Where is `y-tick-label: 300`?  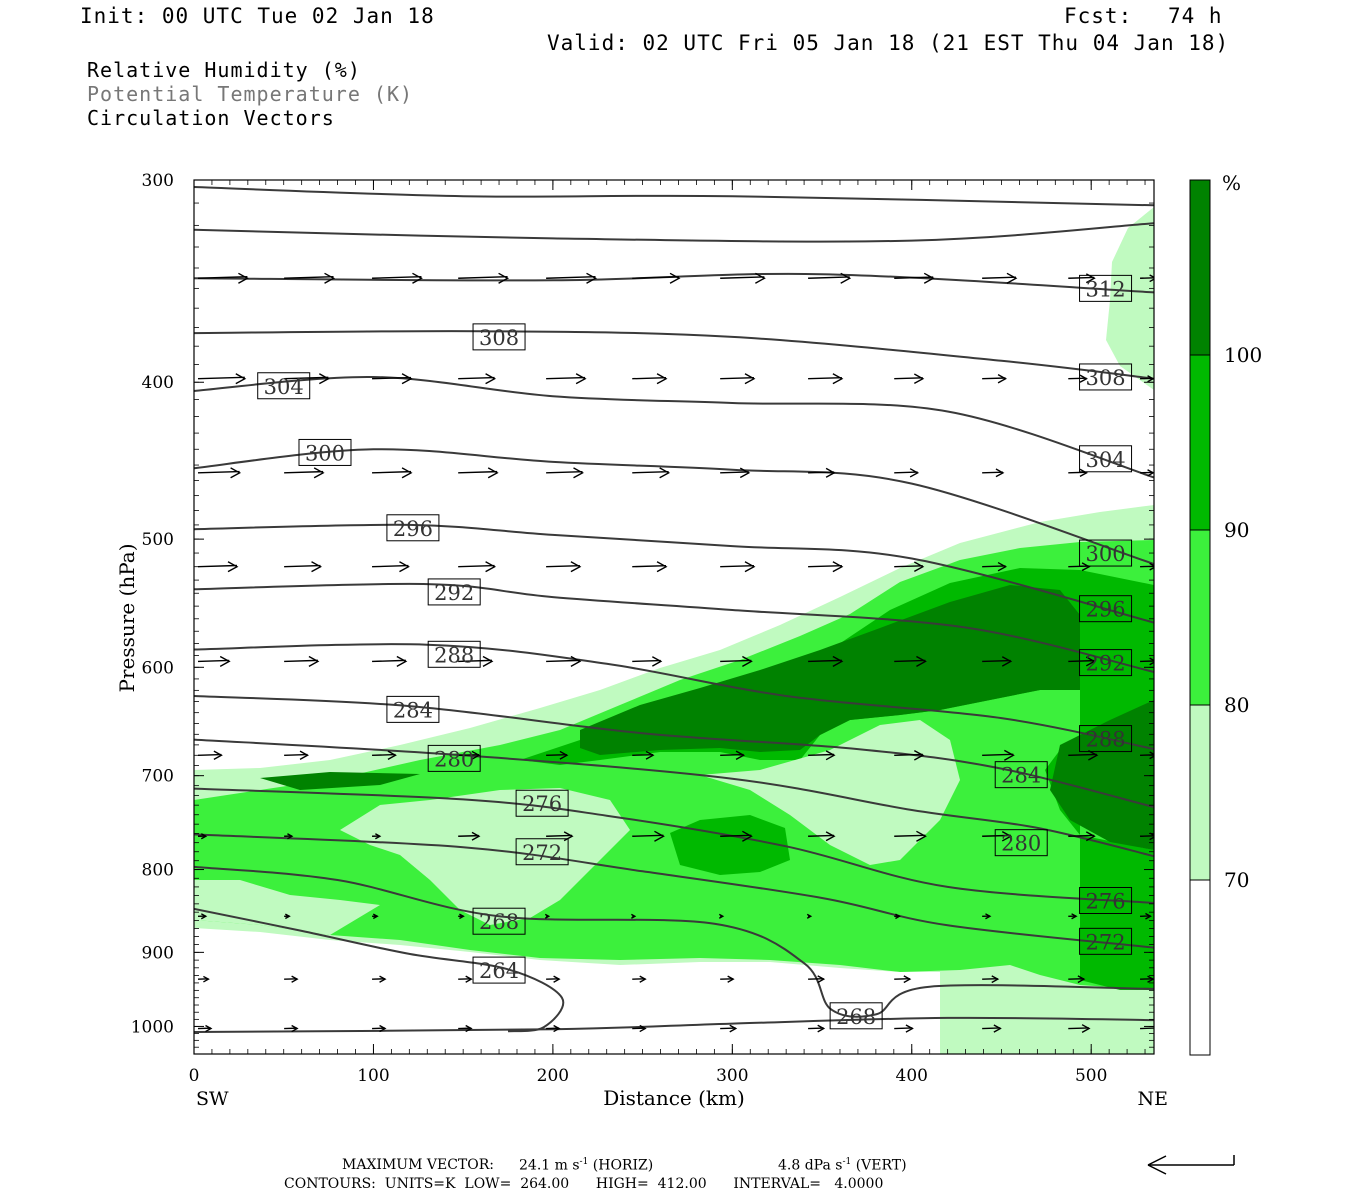 y-tick-label: 300 is located at coordinates (158, 181).